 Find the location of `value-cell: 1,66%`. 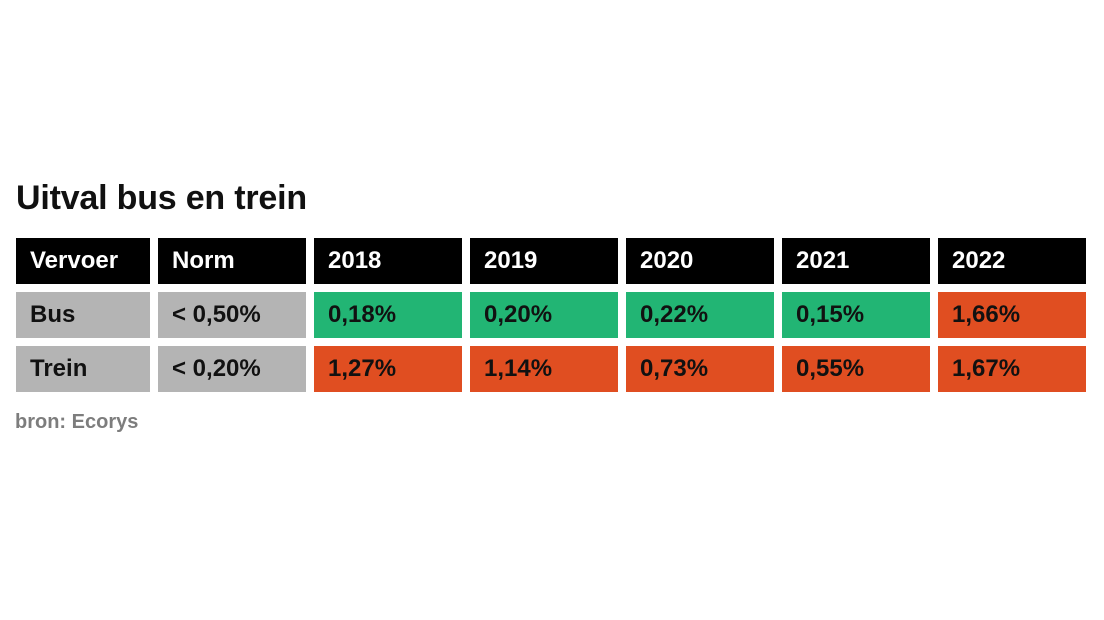

value-cell: 1,66% is located at coordinates (1012, 315).